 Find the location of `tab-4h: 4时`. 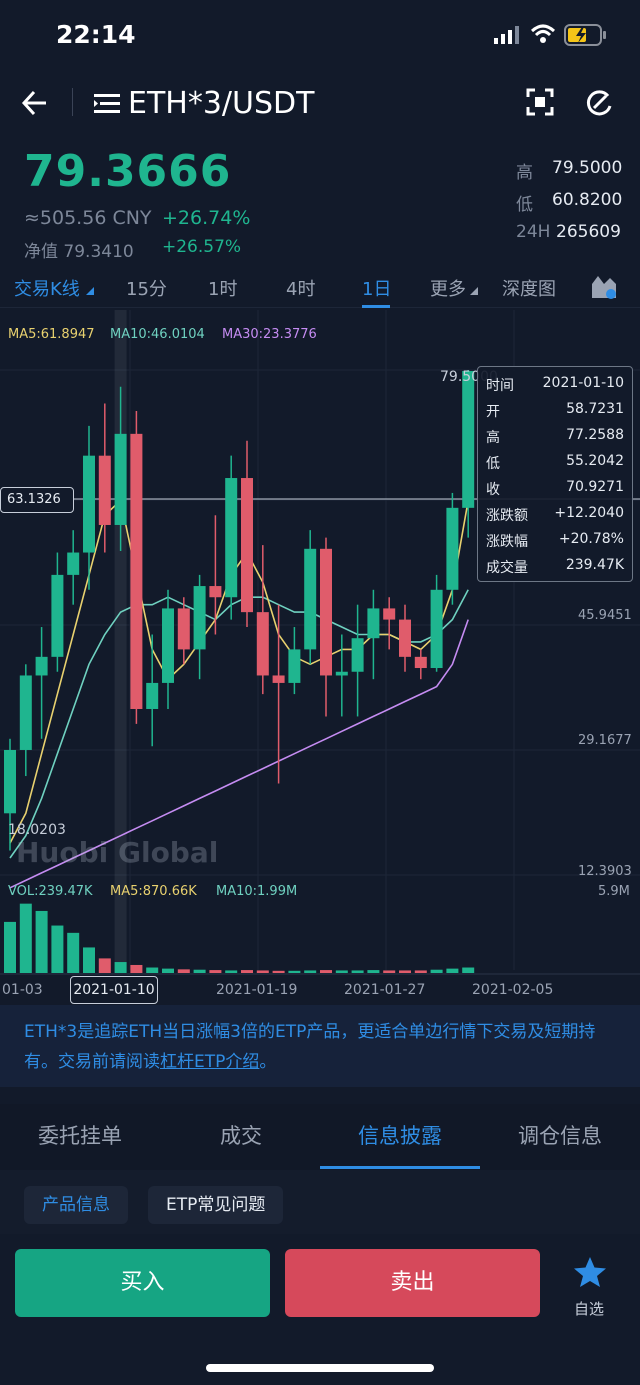

tab-4h: 4时 is located at coordinates (301, 289).